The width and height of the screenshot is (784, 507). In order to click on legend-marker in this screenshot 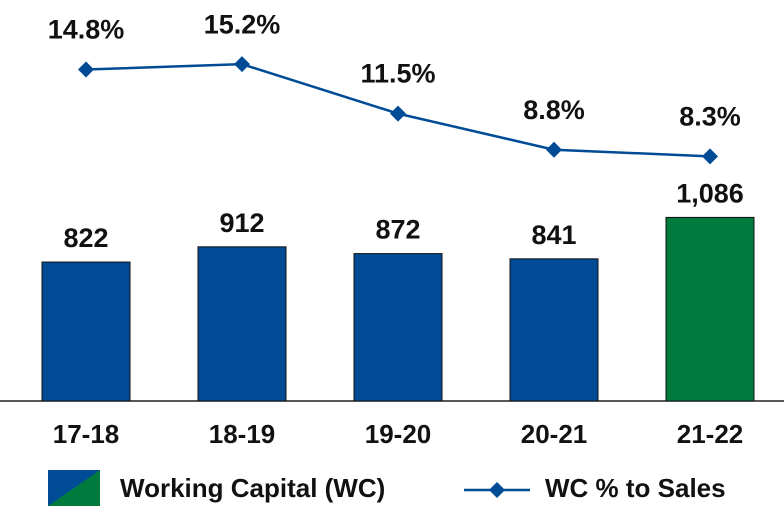, I will do `click(497, 490)`.